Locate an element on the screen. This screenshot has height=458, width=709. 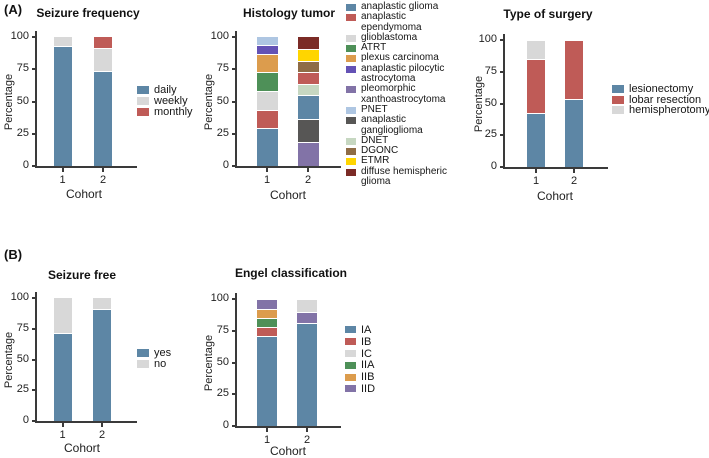
legend-label: anaplastic glioma is located at coordinates (400, 6).